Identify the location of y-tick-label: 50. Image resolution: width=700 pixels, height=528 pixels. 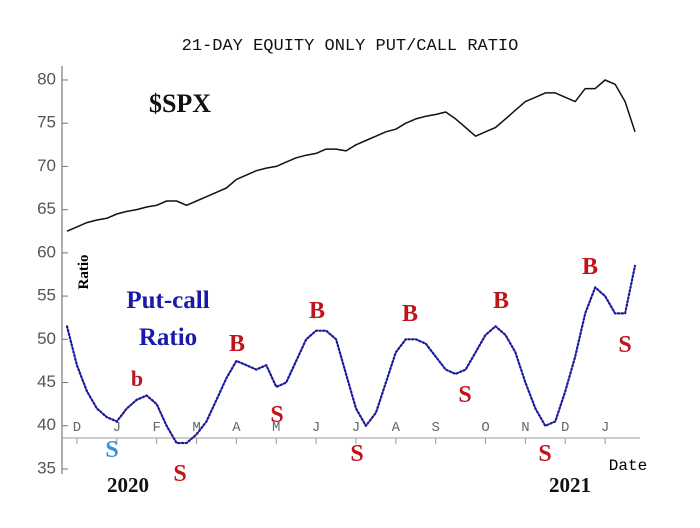
(46, 338).